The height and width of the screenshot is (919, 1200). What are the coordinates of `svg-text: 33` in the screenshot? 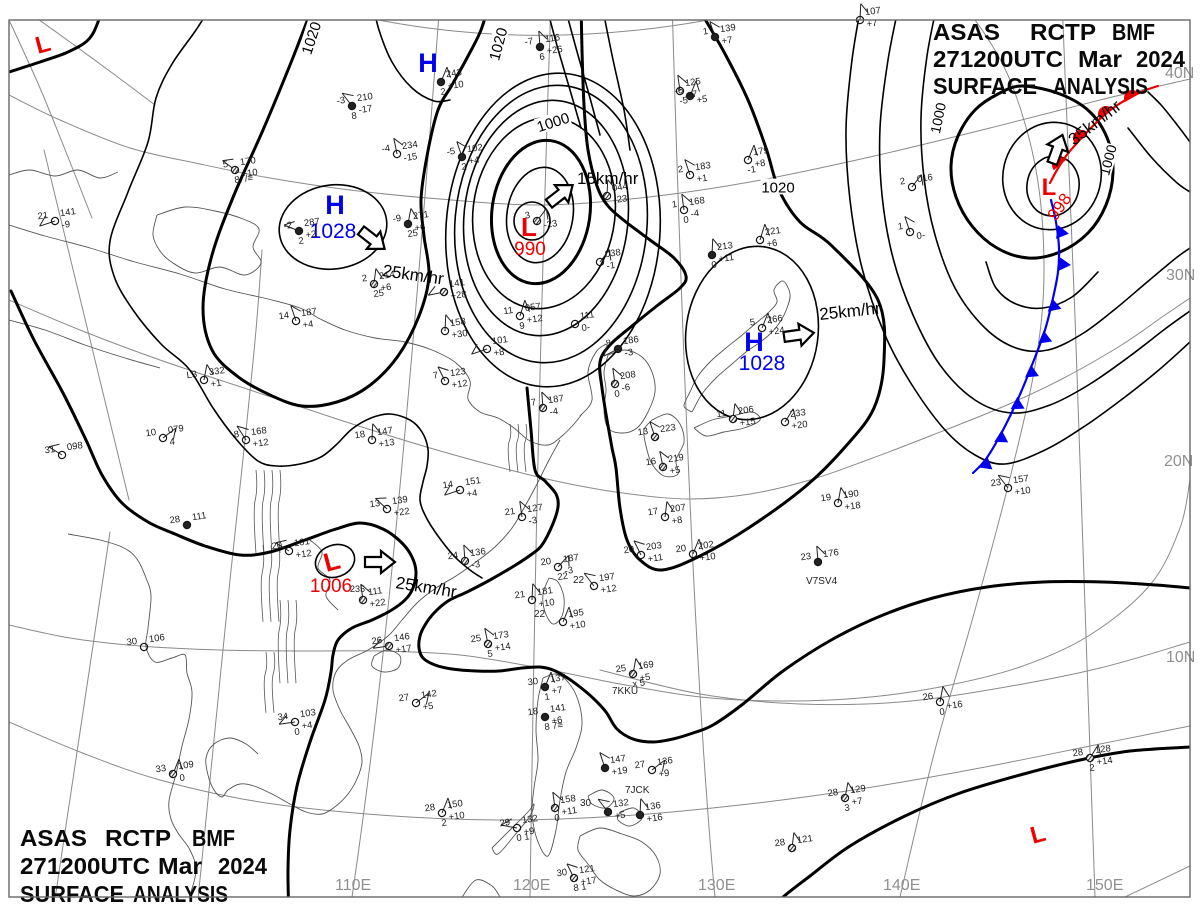 It's located at (161, 769).